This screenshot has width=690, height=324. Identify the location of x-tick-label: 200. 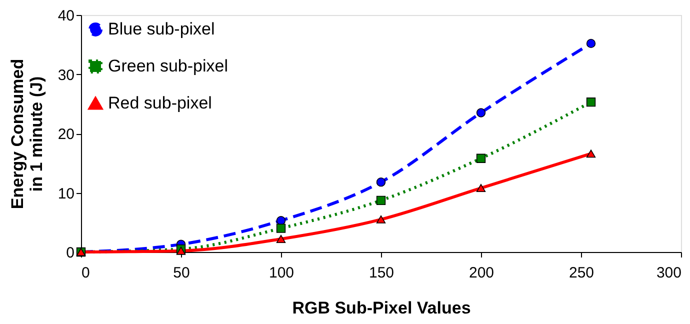
(481, 273).